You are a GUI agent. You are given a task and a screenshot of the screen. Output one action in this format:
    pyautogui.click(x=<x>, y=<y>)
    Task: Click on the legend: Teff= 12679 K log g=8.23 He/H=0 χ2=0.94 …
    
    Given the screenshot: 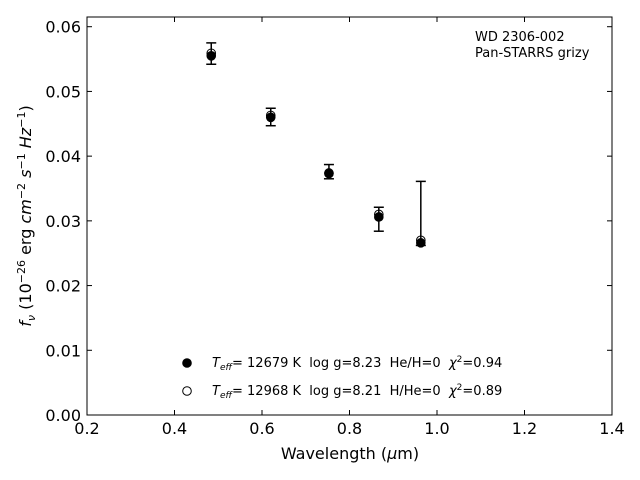 What is the action you would take?
    pyautogui.click(x=342, y=378)
    